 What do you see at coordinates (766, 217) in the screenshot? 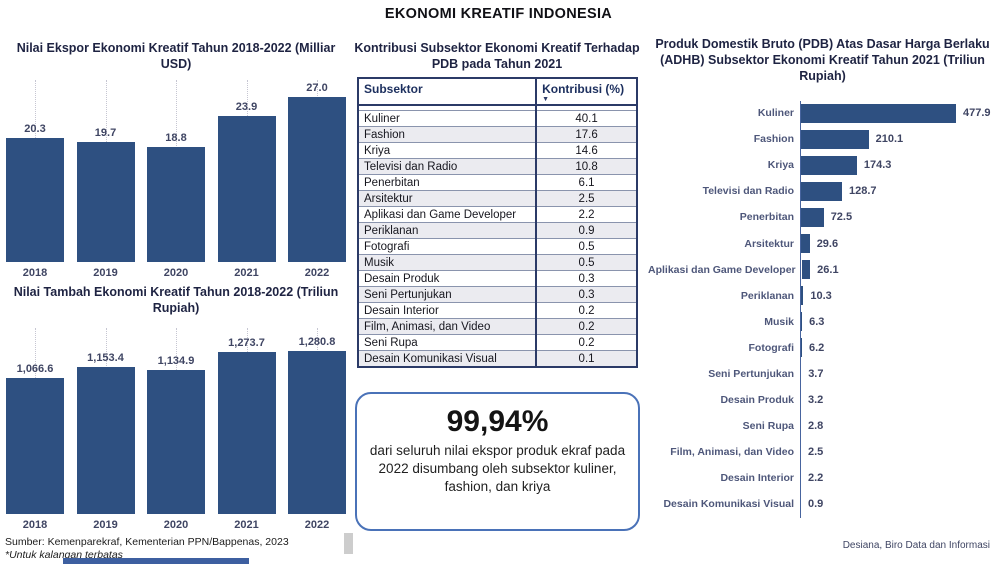
I see `pdb-category-label: Penerbitan` at bounding box center [766, 217].